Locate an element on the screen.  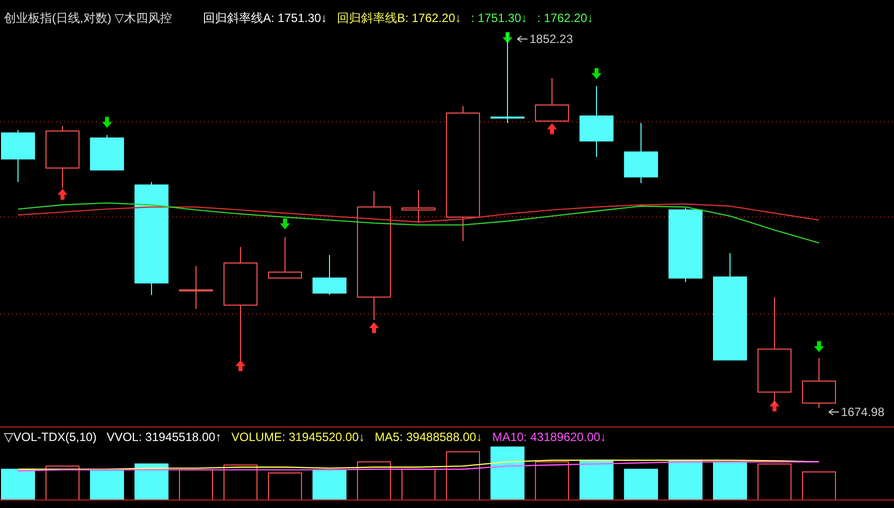
text: VVOL: 31945518.00↑ is located at coordinates (164, 437).